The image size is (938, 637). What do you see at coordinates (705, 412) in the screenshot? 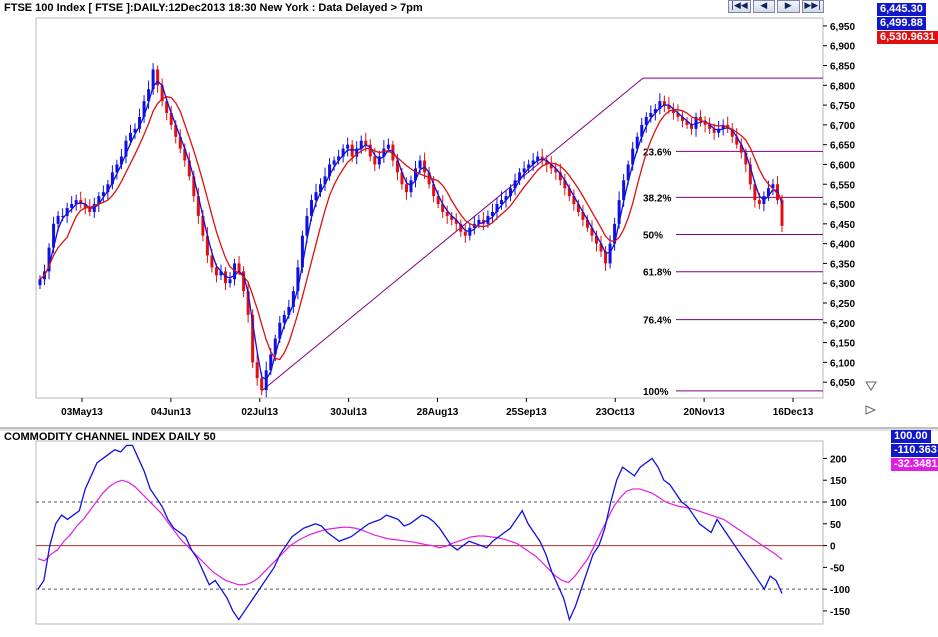
I see `x-tick-label: 20Nov13` at bounding box center [705, 412].